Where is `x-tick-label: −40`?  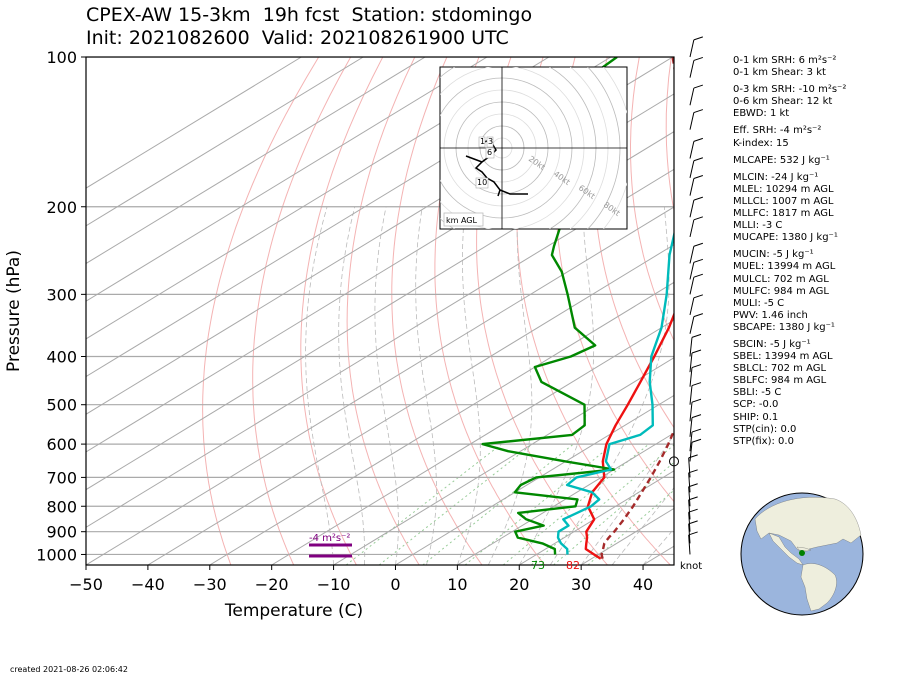 x-tick-label: −40 is located at coordinates (148, 584).